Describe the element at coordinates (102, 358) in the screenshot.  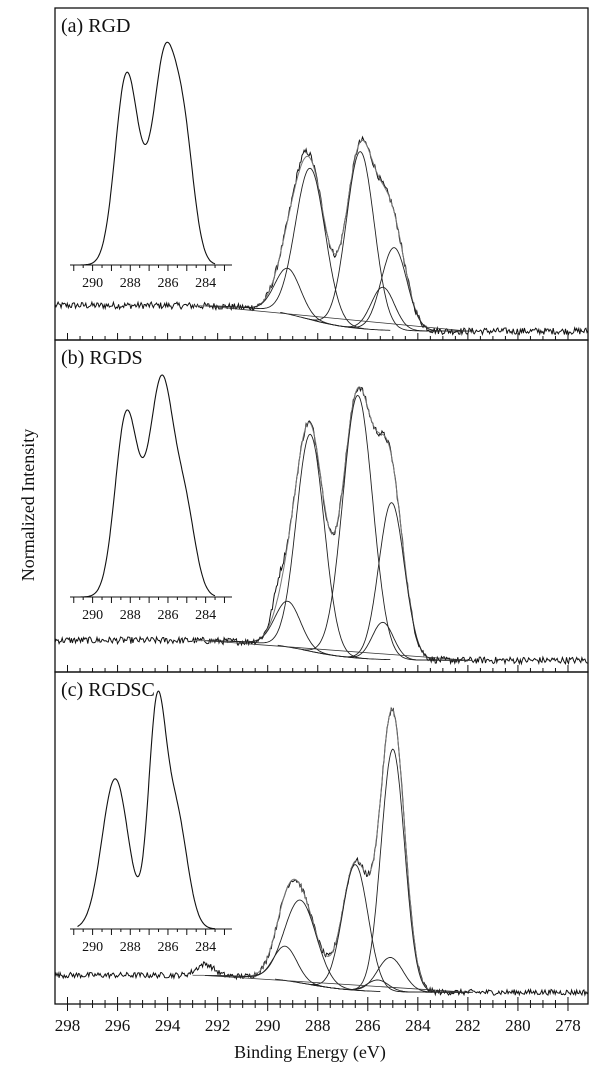
I see `panel-title: (b) RGDS` at that location.